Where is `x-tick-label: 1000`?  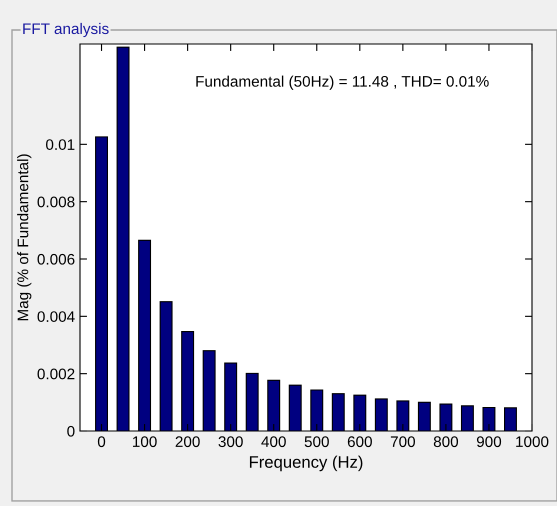 x-tick-label: 1000 is located at coordinates (532, 442).